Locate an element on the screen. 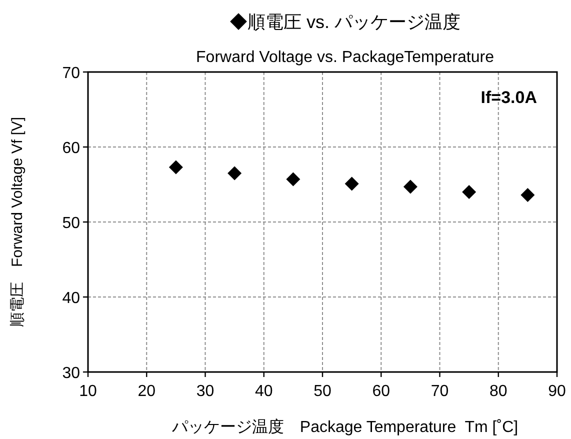 This screenshot has height=439, width=571. chart-title: ◆順電圧 vs. パッケージ温度 is located at coordinates (345, 22).